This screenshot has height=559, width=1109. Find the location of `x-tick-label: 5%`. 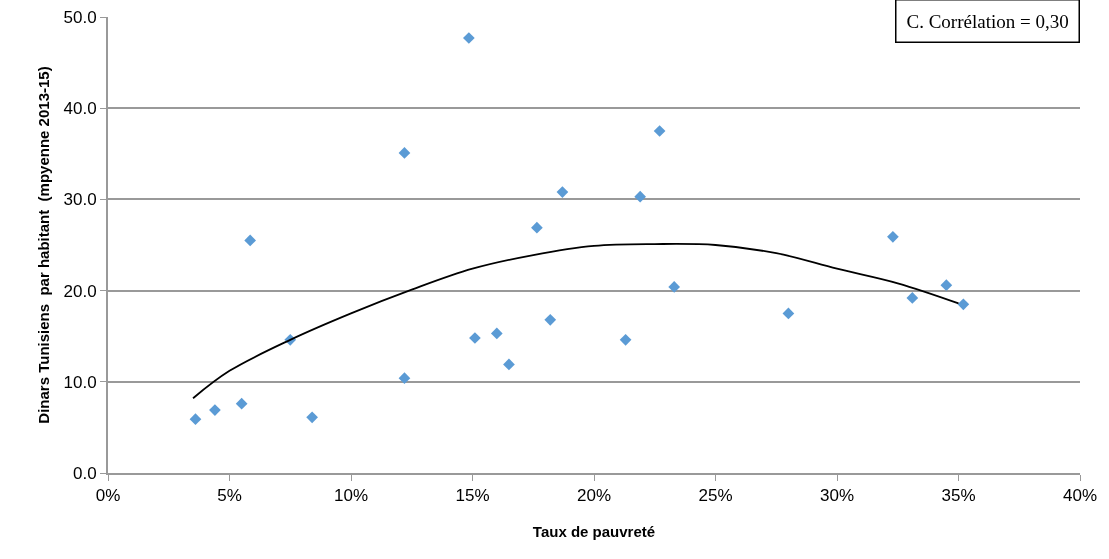

x-tick-label: 5% is located at coordinates (229, 496).